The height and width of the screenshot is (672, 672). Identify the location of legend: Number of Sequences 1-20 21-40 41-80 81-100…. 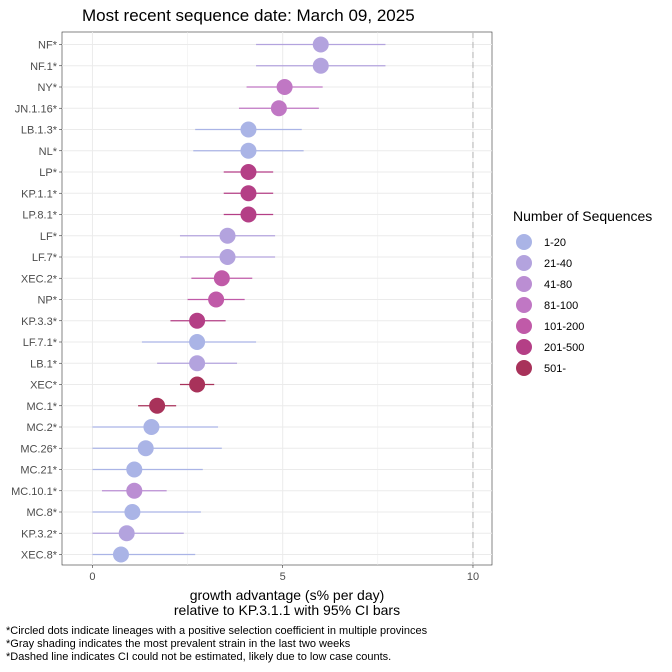
(582, 292).